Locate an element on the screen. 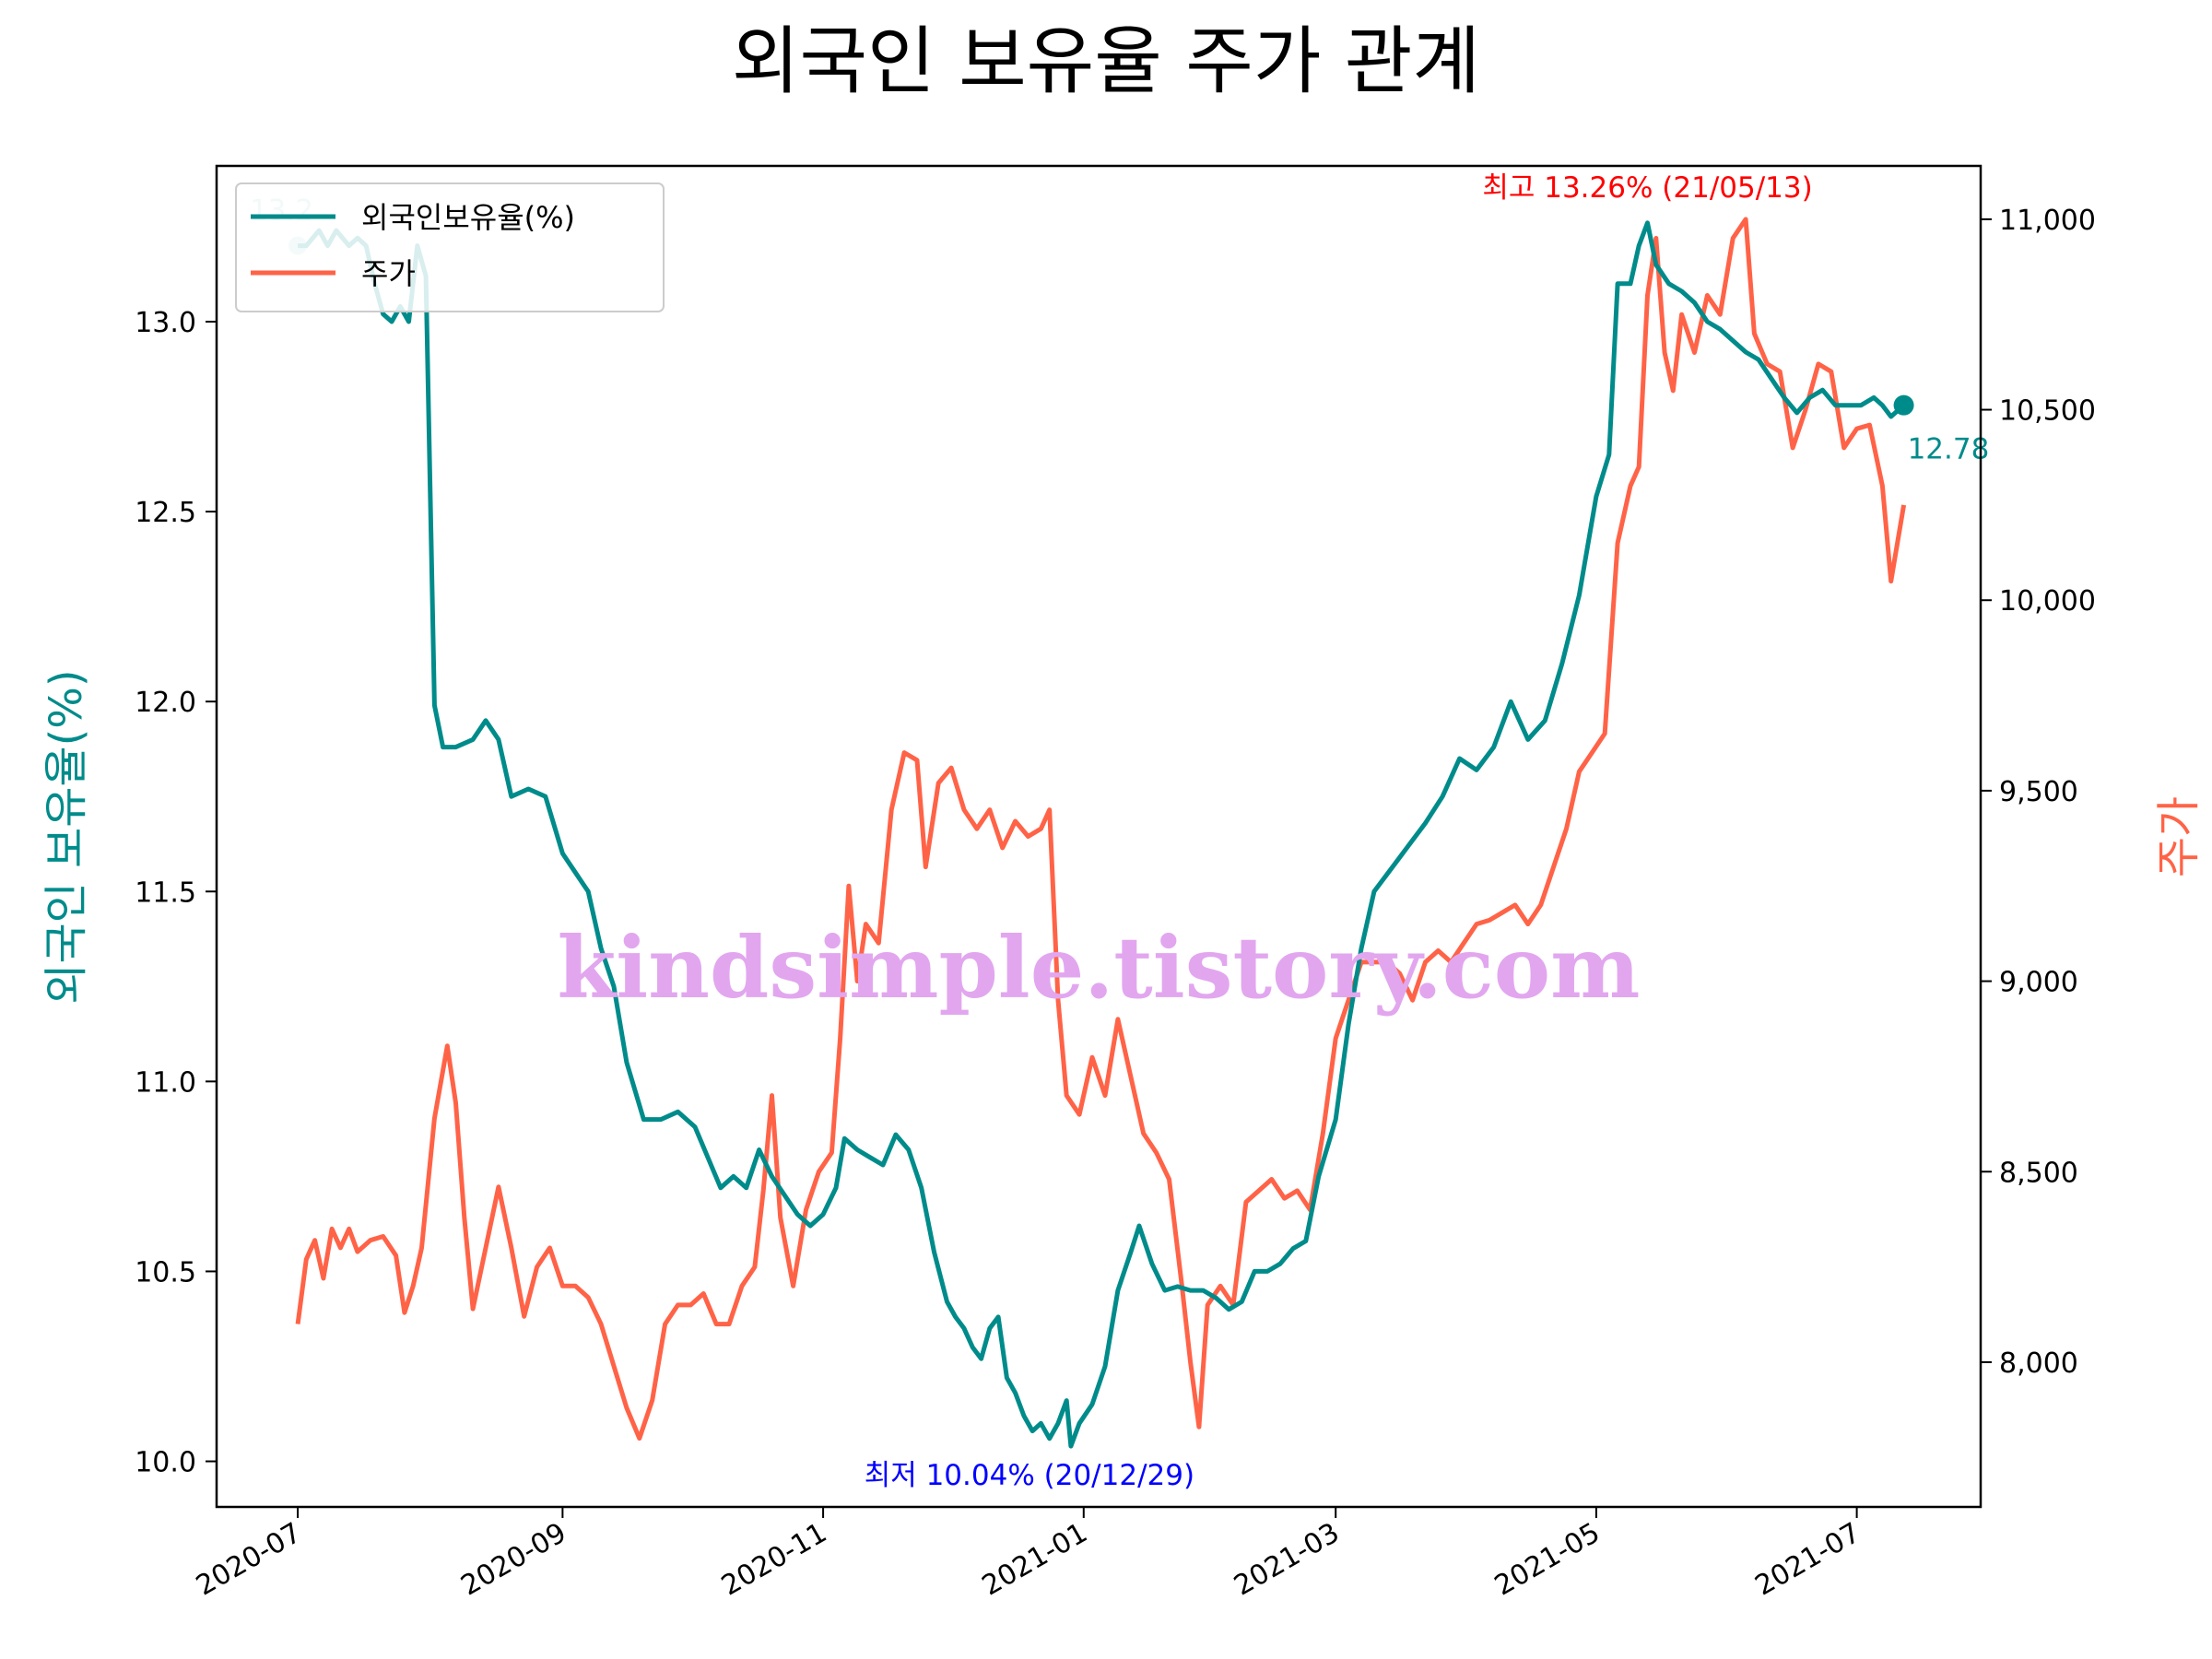 Image resolution: width=2212 pixels, height=1659 pixels. x-tick-label: 2021-07 is located at coordinates (1808, 1560).